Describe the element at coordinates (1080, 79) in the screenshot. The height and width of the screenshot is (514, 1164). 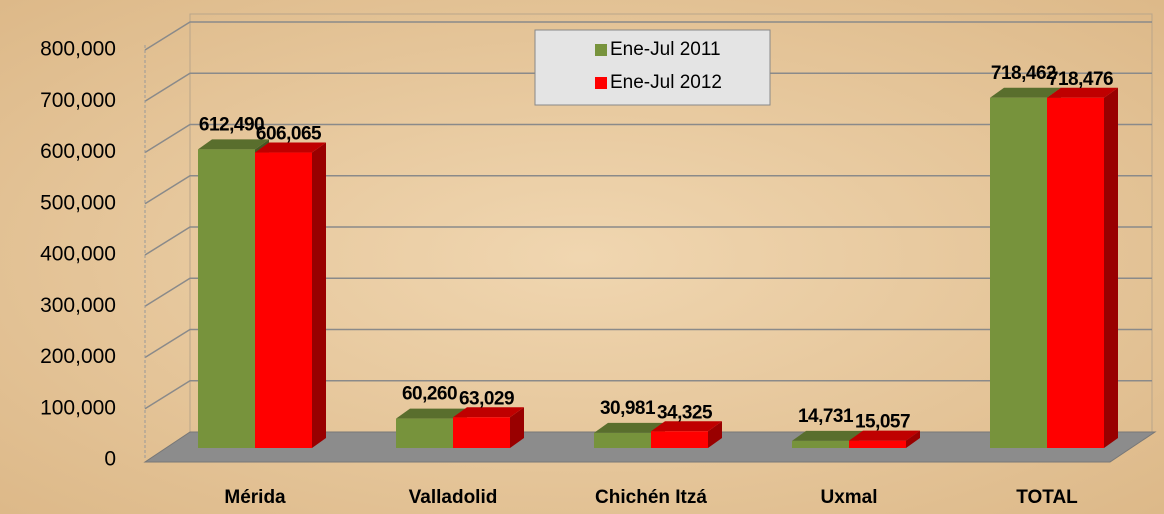
I see `data-label: 718,476` at that location.